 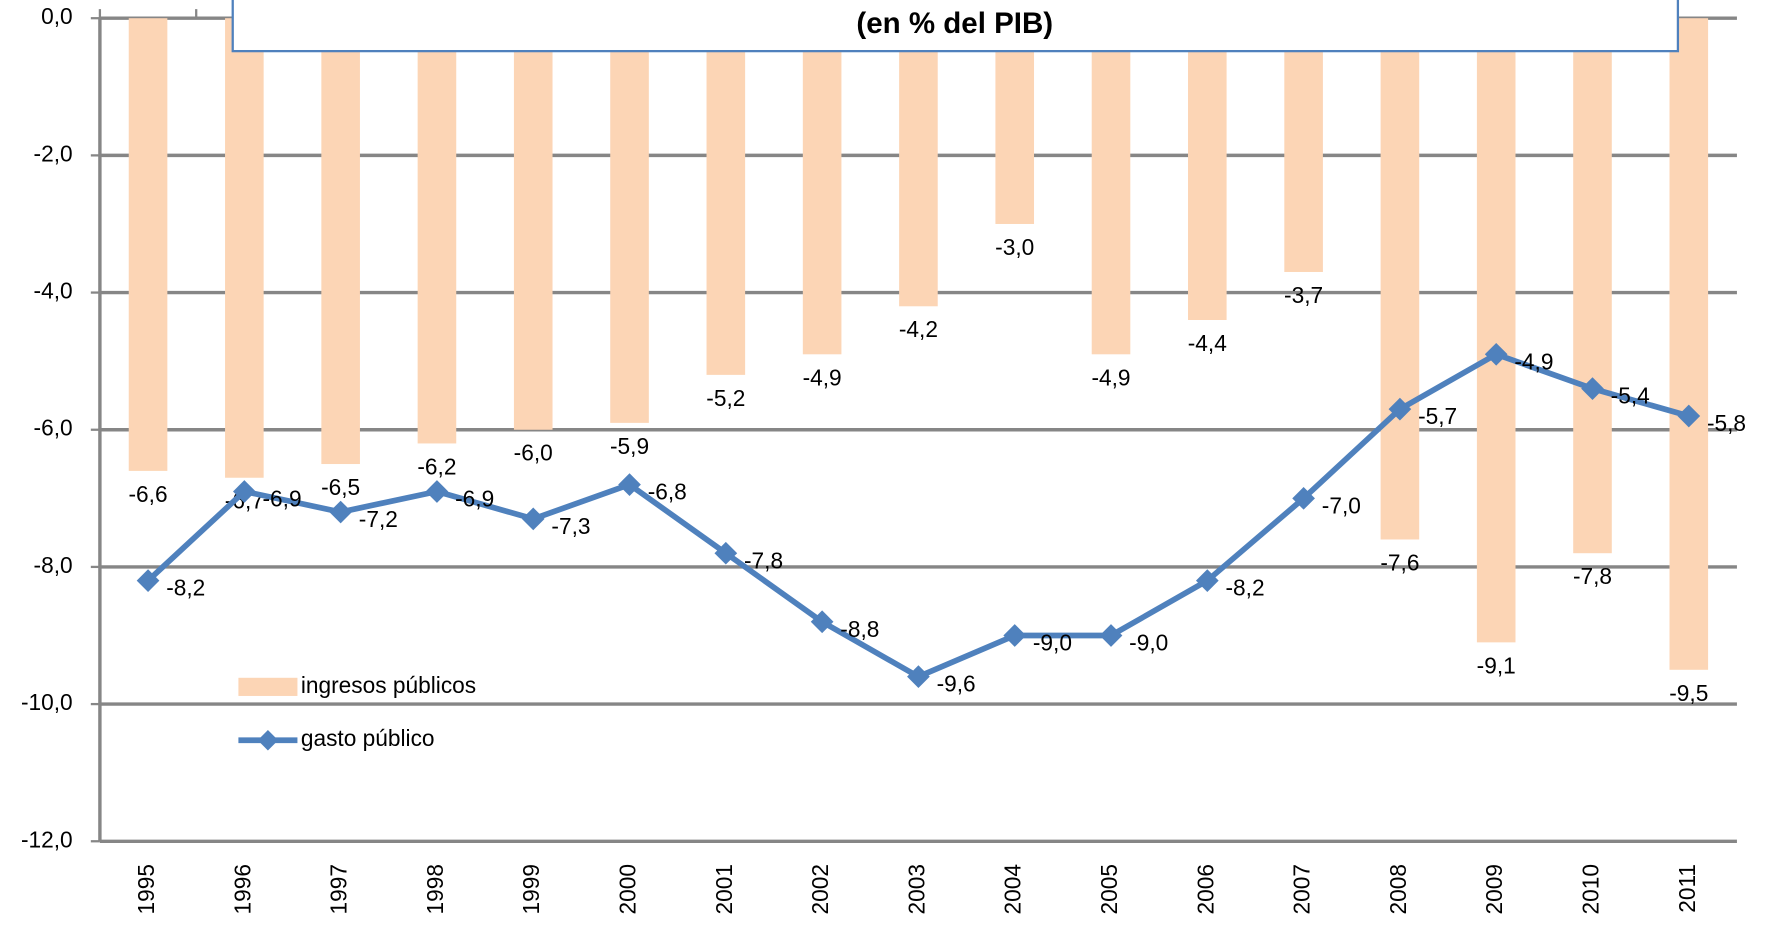 I want to click on y-tick-label: -10,0, so click(x=47, y=702).